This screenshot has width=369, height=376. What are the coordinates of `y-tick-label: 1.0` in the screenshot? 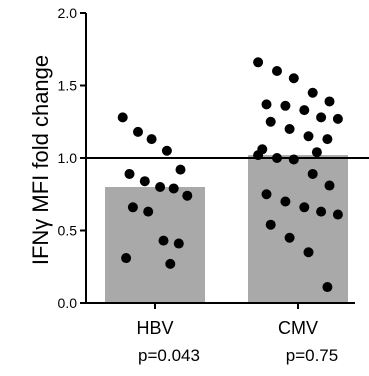 It's located at (68, 158).